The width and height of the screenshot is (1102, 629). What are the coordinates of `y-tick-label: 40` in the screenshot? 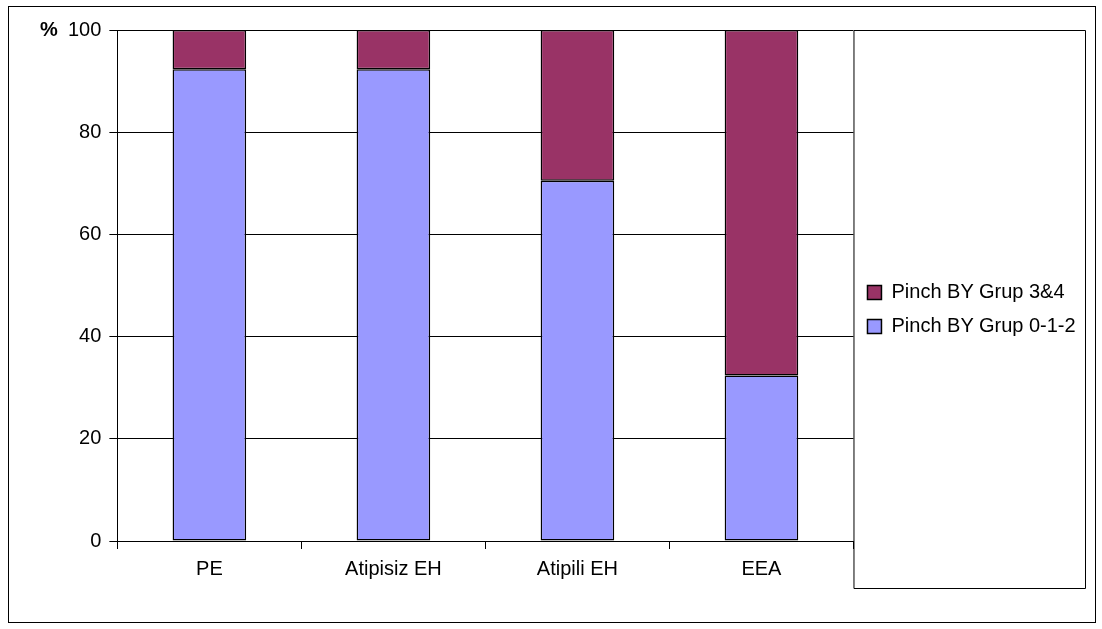 It's located at (90, 335).